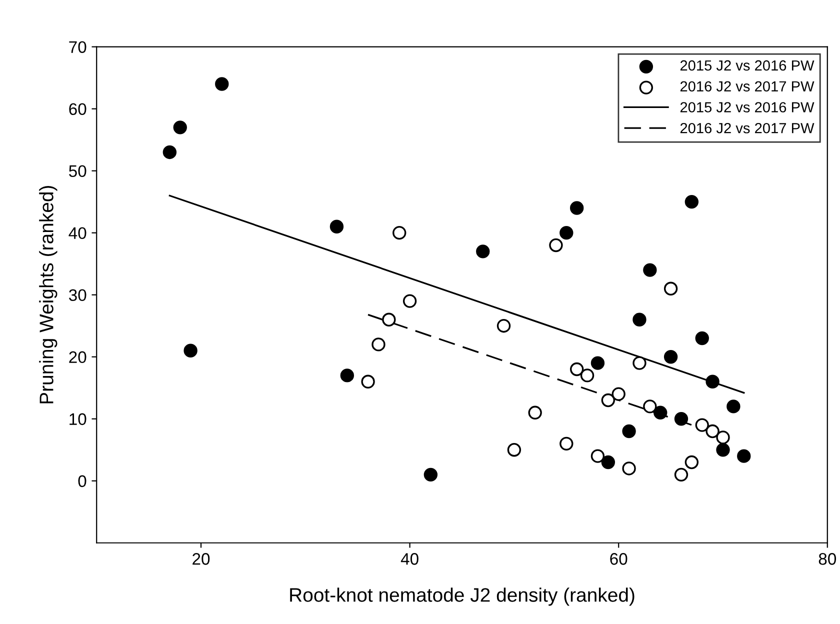 This screenshot has height=624, width=840. Describe the element at coordinates (77, 47) in the screenshot. I see `y-tick-label: 70` at that location.